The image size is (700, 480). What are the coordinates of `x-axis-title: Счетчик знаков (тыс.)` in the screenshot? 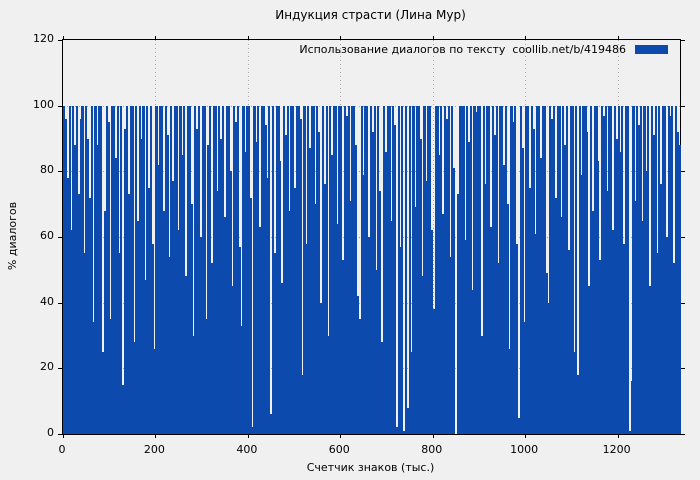 It's located at (370, 467).